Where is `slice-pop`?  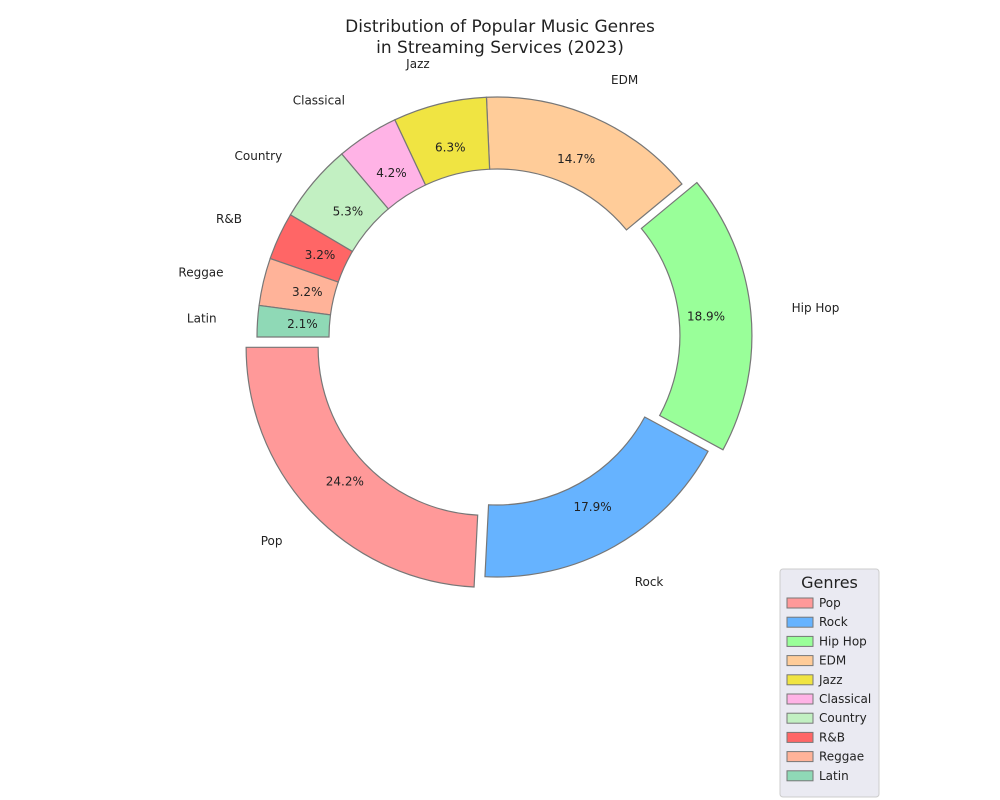
slice-pop is located at coordinates (362, 467).